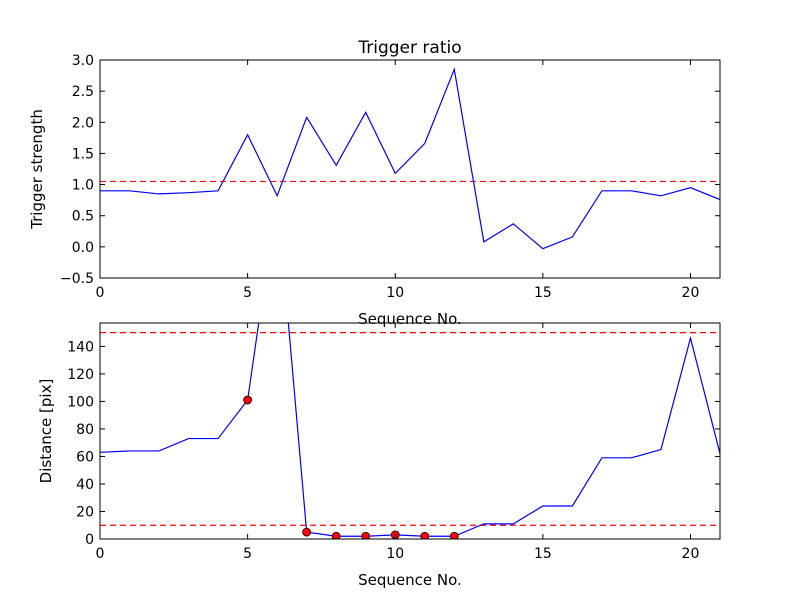 This screenshot has height=605, width=800. I want to click on y-tick-label: 0.0, so click(83, 248).